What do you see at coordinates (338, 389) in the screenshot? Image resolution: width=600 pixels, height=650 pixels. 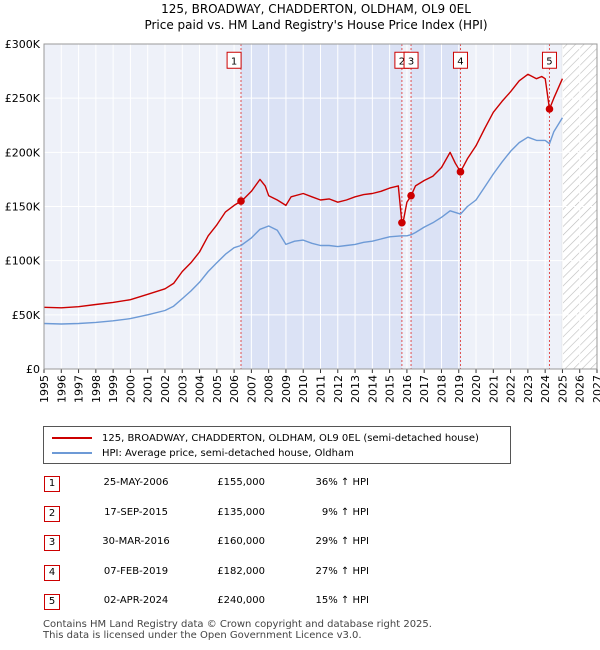 I see `x-tick-label: 2012` at bounding box center [338, 389].